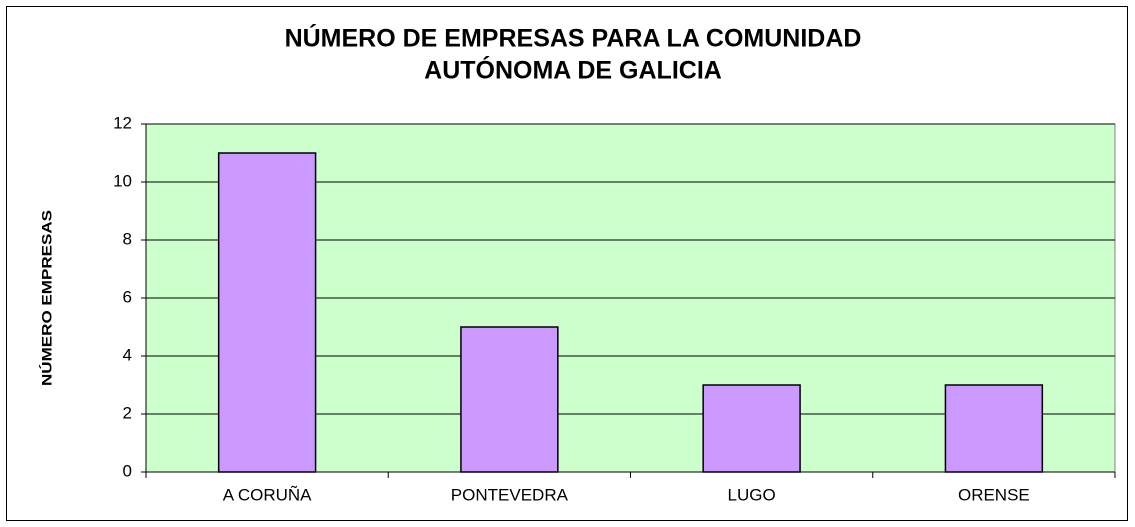  I want to click on chart-title: AUTÓNOMA DE GALICIA, so click(573, 70).